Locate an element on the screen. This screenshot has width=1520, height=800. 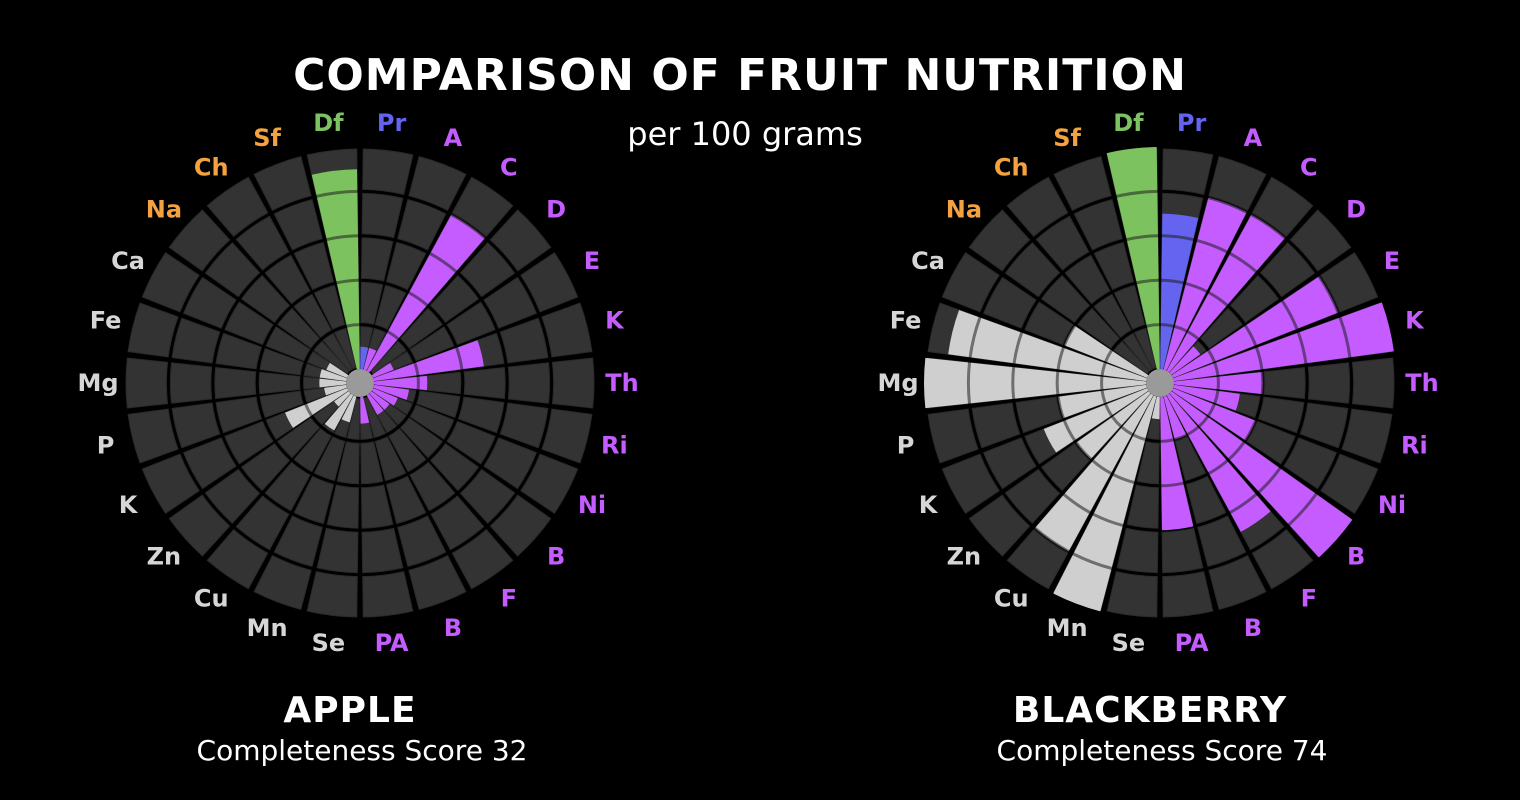
category-label: K is located at coordinates (615, 320).